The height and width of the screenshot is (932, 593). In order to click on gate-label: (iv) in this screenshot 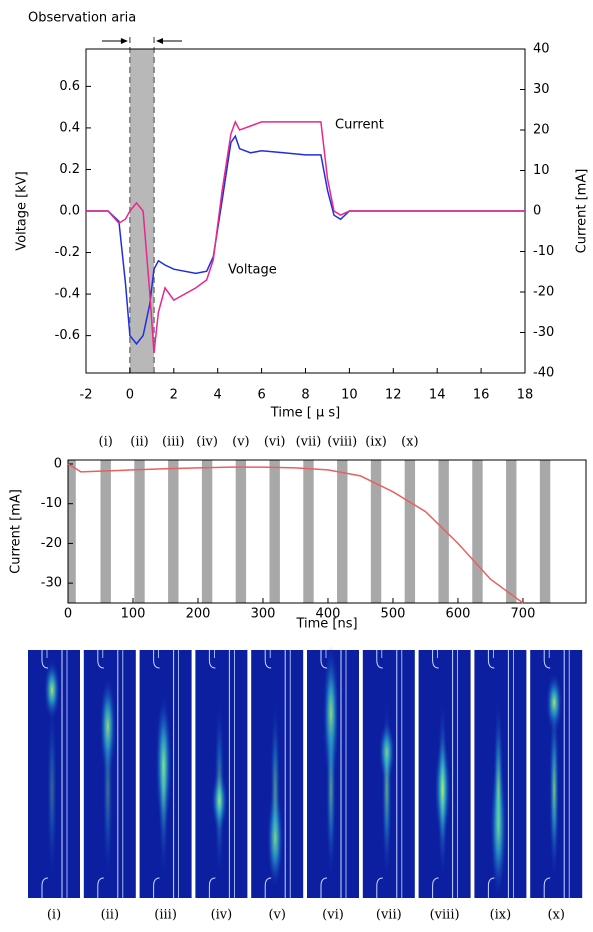, I will do `click(207, 442)`.